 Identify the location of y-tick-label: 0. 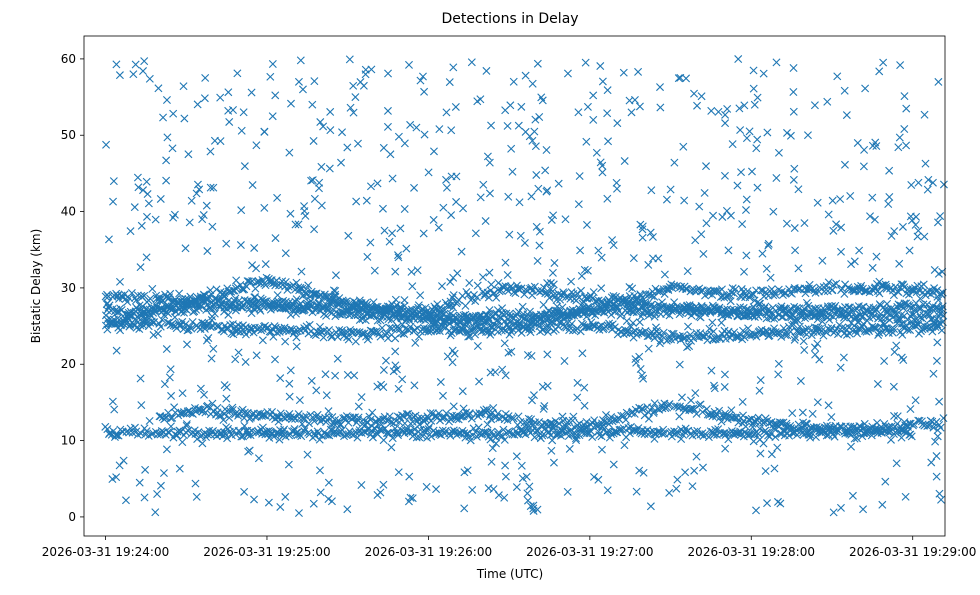
(72, 517).